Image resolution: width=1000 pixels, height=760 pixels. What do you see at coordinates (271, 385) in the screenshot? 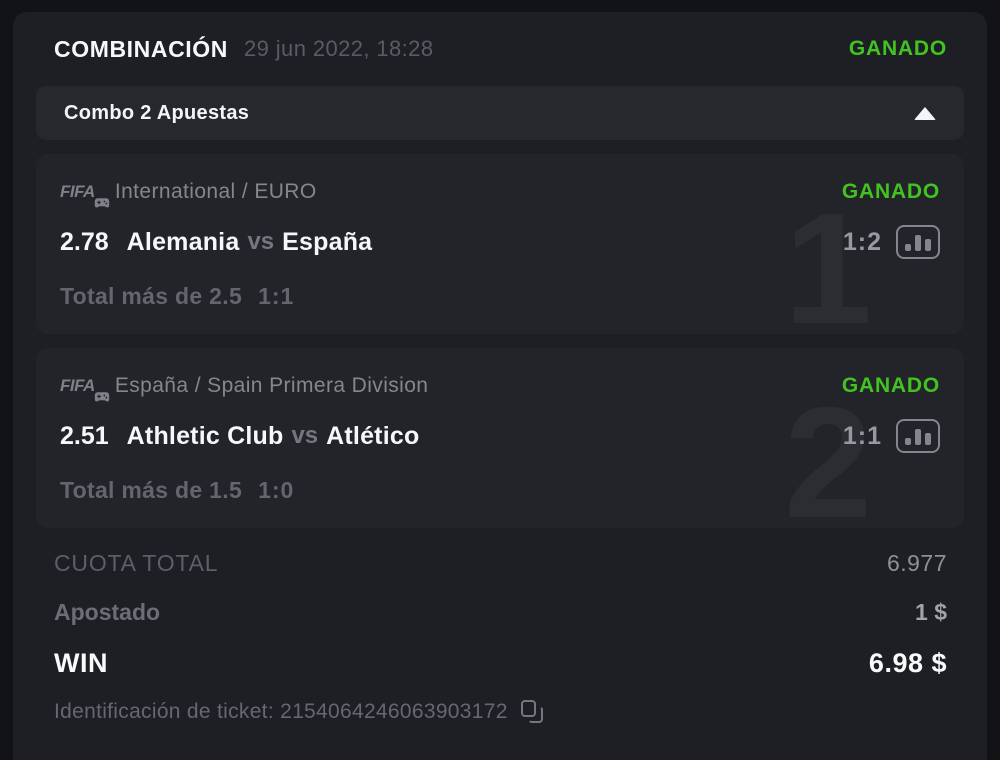
I see `bet-league-label: España / Spain Primera Division` at bounding box center [271, 385].